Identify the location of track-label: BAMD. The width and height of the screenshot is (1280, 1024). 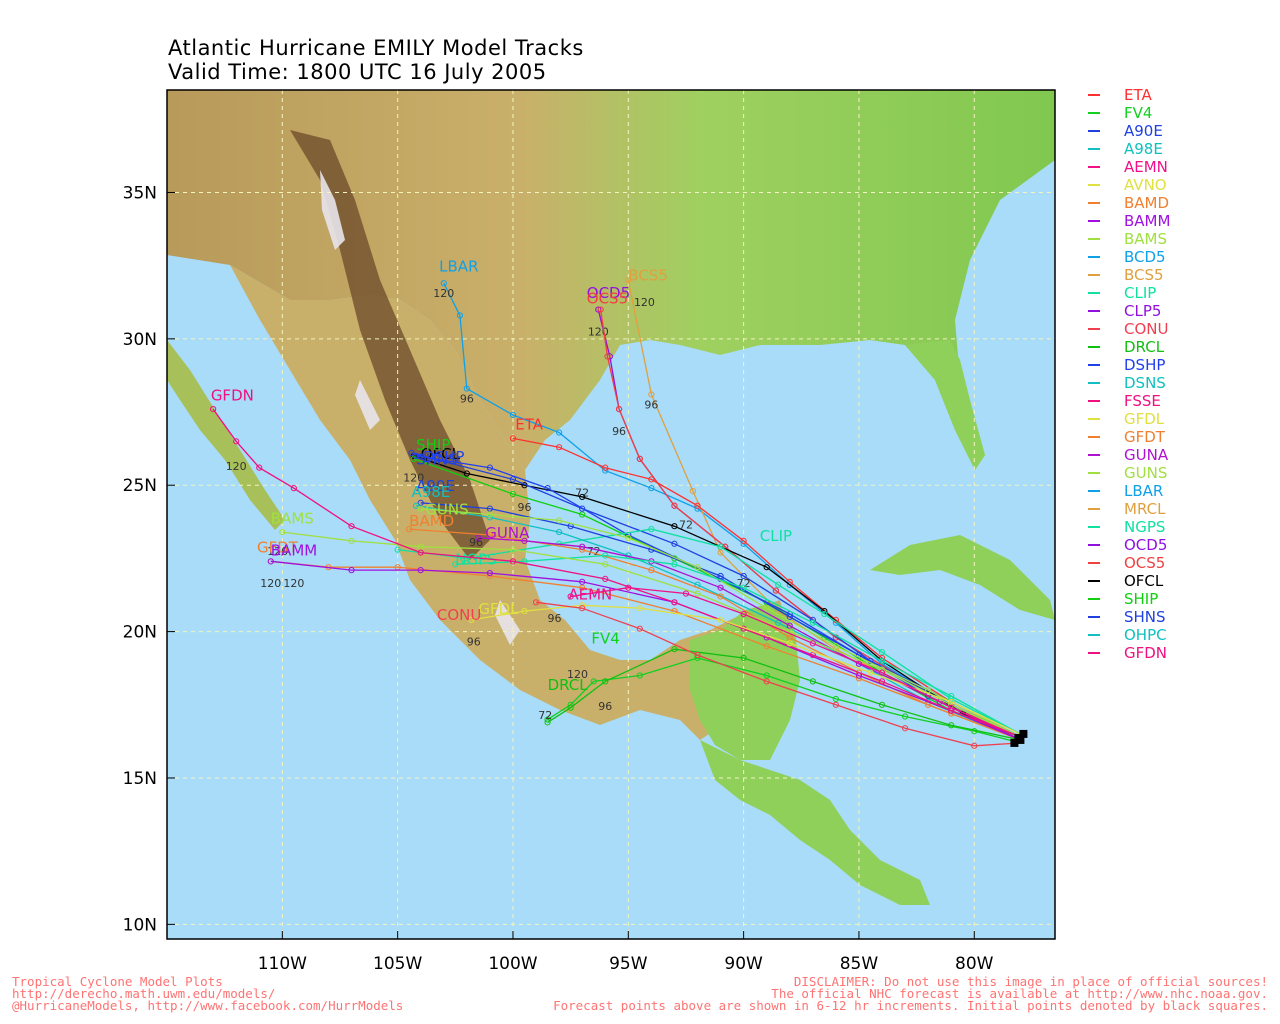
(431, 521).